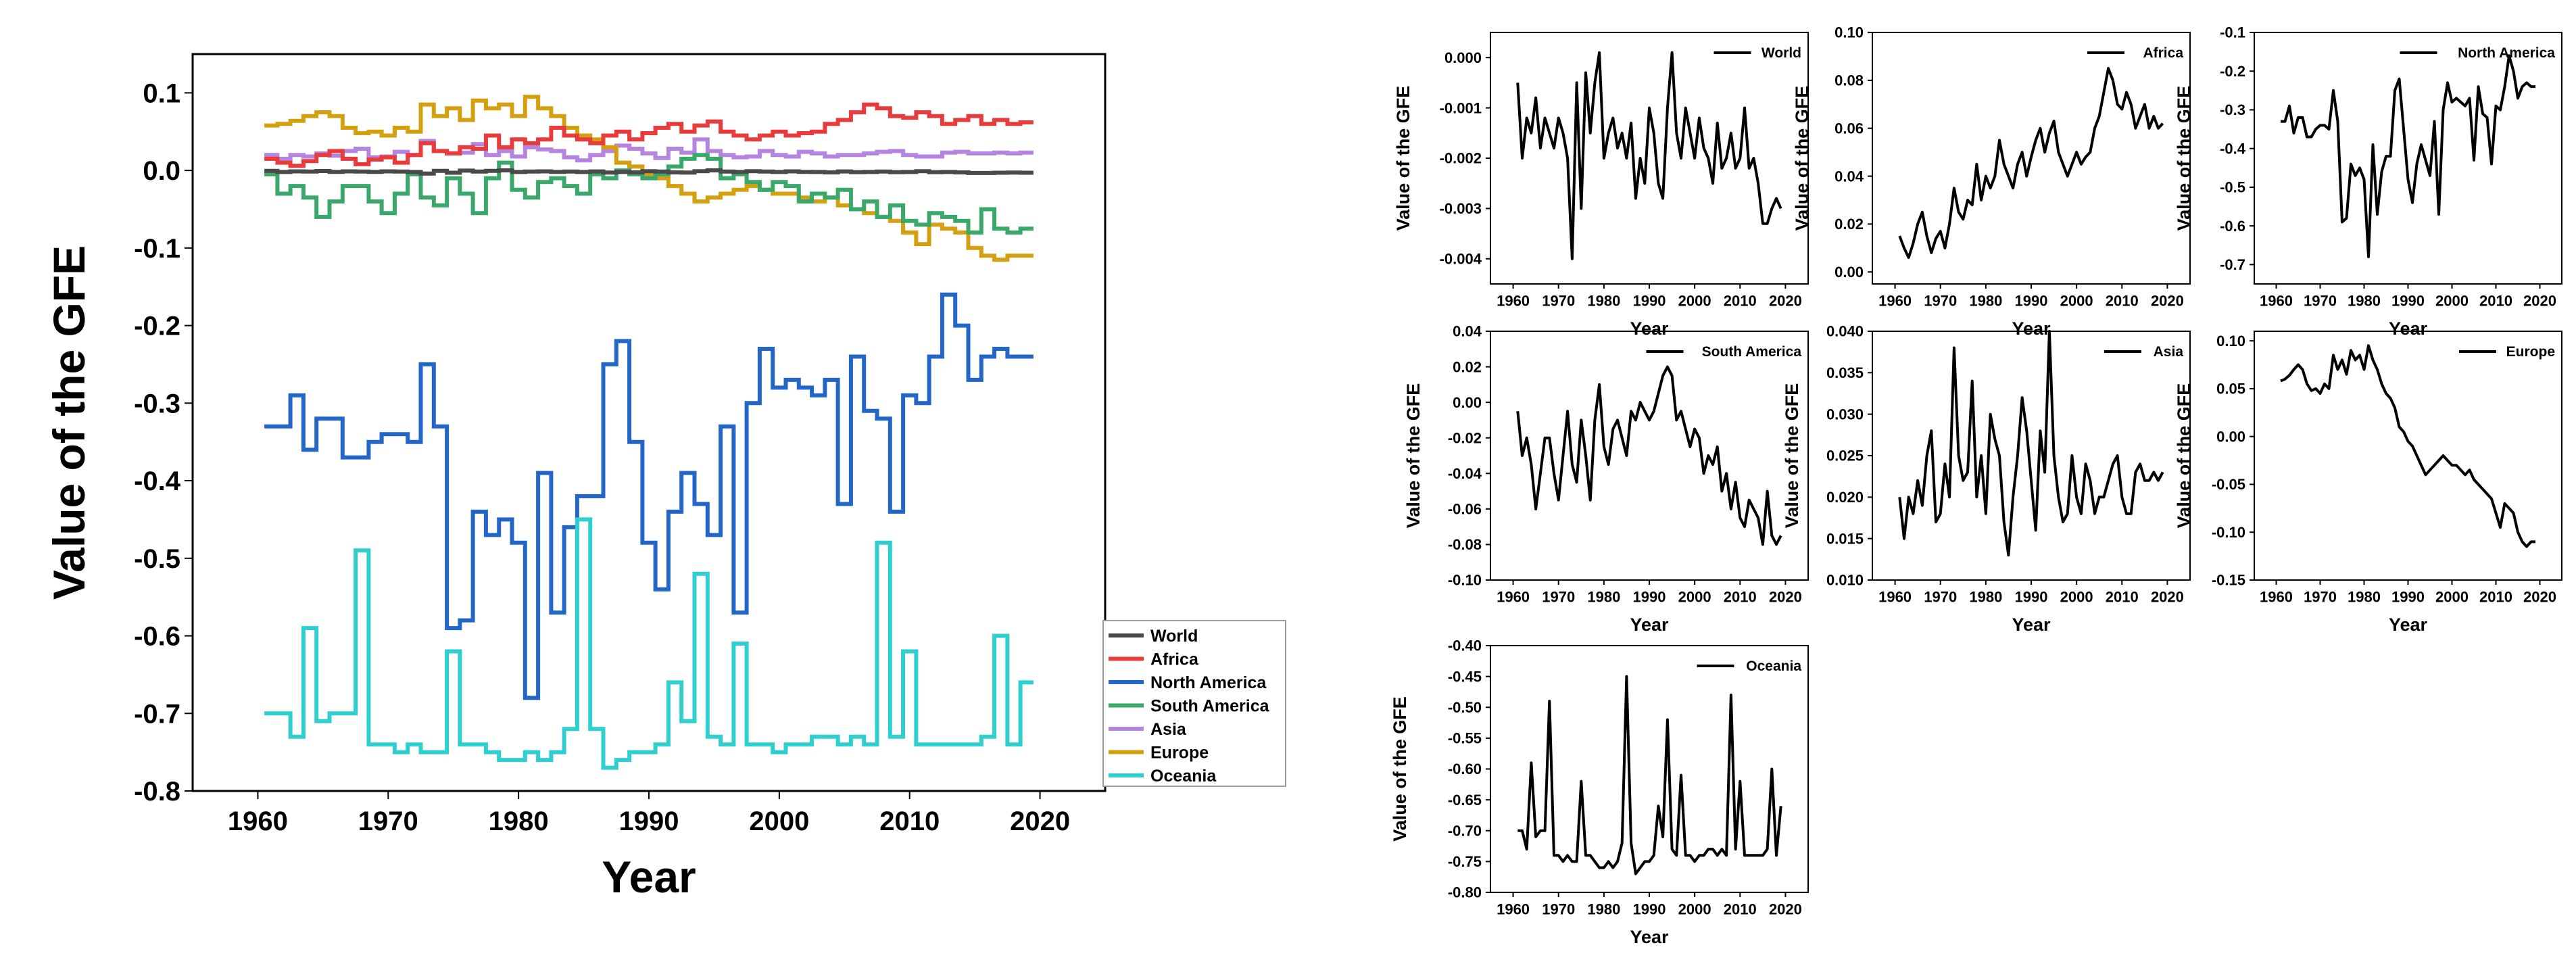 The width and height of the screenshot is (2576, 962). I want to click on y-tick-label: 0.040, so click(1845, 331).